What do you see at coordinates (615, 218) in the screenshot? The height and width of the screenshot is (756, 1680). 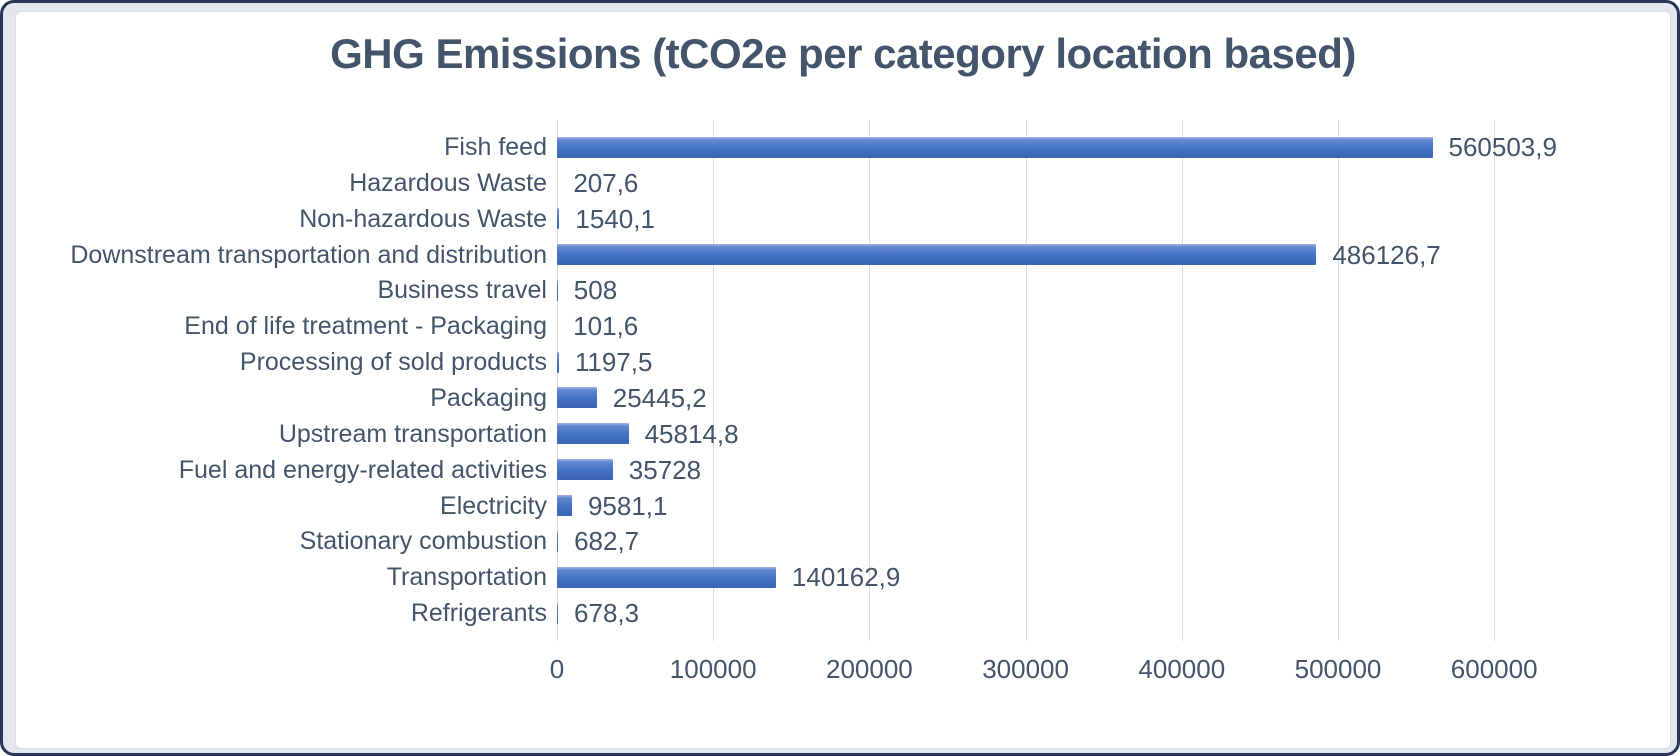 I see `value-label: 1540,1` at bounding box center [615, 218].